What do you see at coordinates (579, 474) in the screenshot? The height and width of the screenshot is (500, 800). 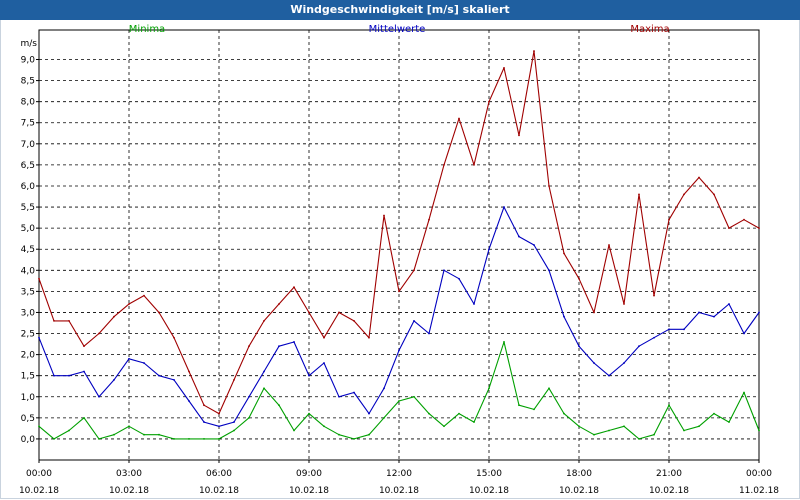 I see `x-tick-time-label: 18:00` at bounding box center [579, 474].